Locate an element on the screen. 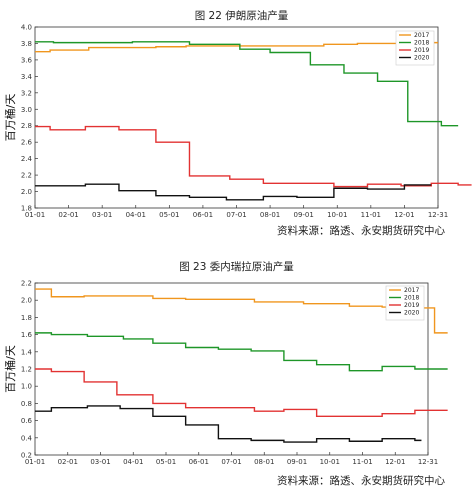  y-tick-label: 2.8 is located at coordinates (26, 126).